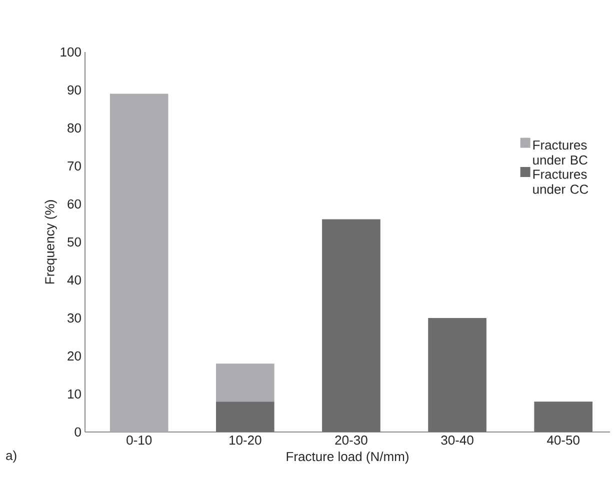 Image resolution: width=615 pixels, height=486 pixels. I want to click on x-axis-title: Fracture load (N/mm), so click(347, 458).